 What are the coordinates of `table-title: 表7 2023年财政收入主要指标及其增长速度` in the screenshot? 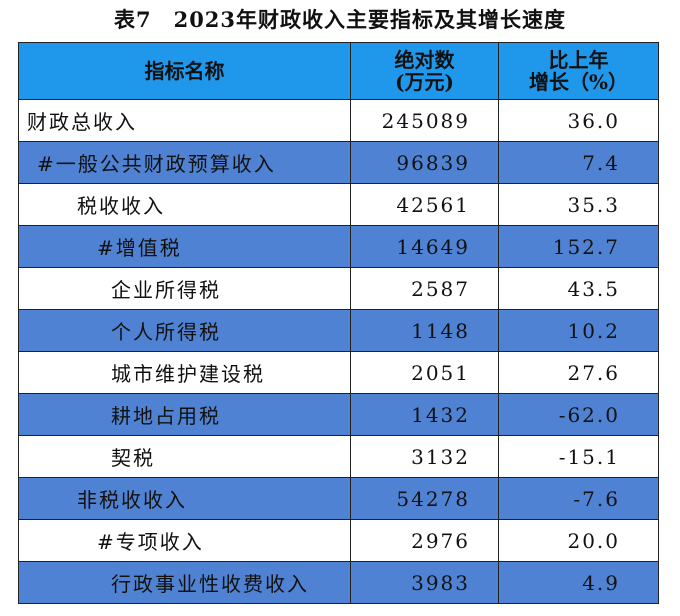 It's located at (340, 19).